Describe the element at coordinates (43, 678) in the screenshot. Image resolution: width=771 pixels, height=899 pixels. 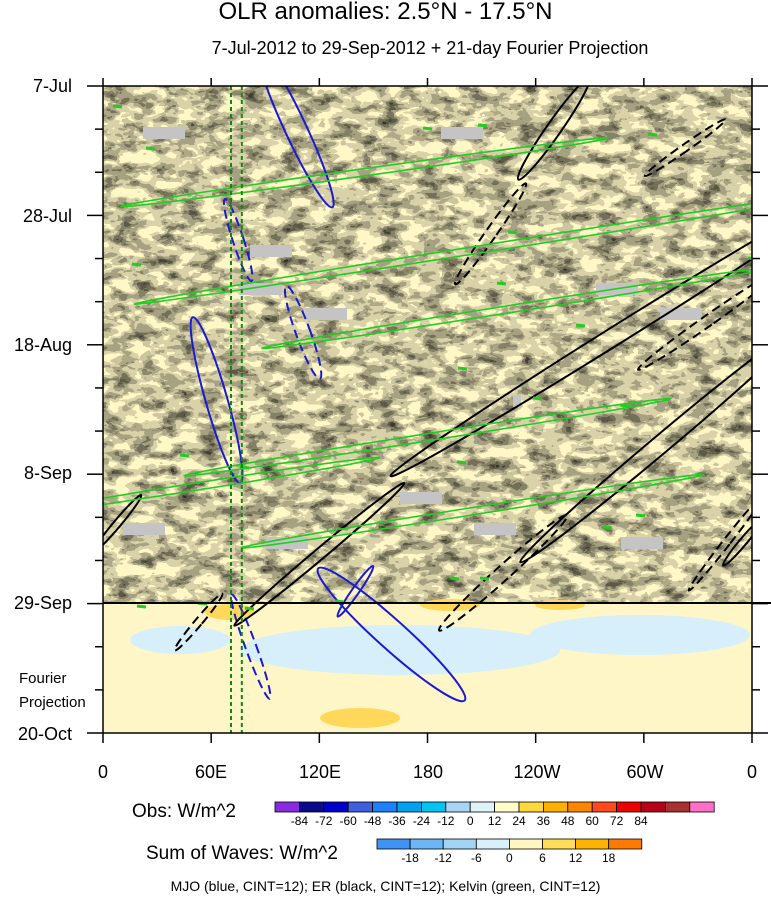
I see `projection-label-line1: Fourier` at that location.